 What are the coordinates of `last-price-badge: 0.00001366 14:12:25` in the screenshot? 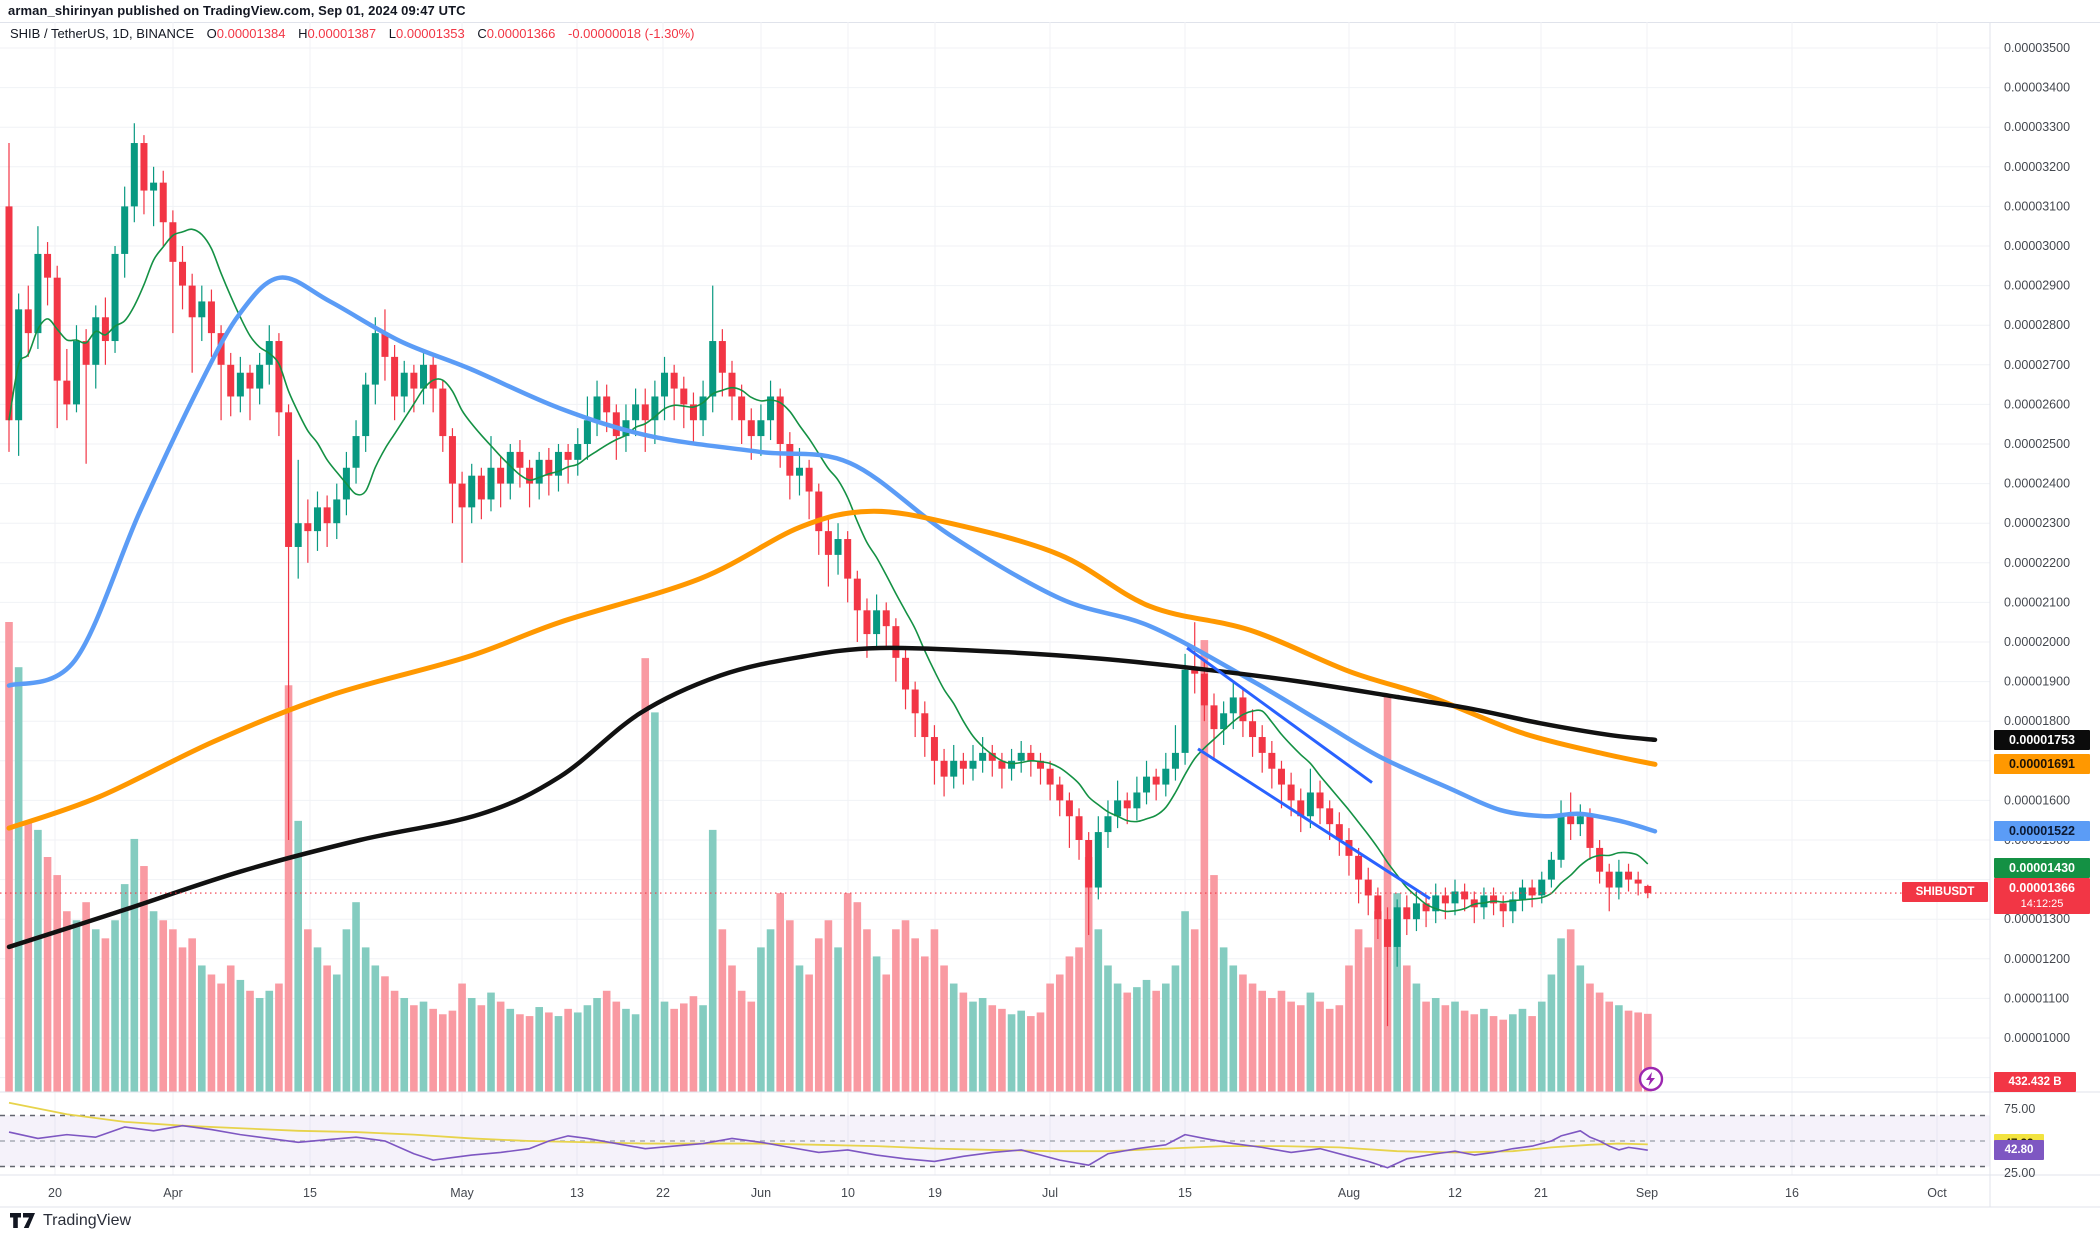 It's located at (2042, 896).